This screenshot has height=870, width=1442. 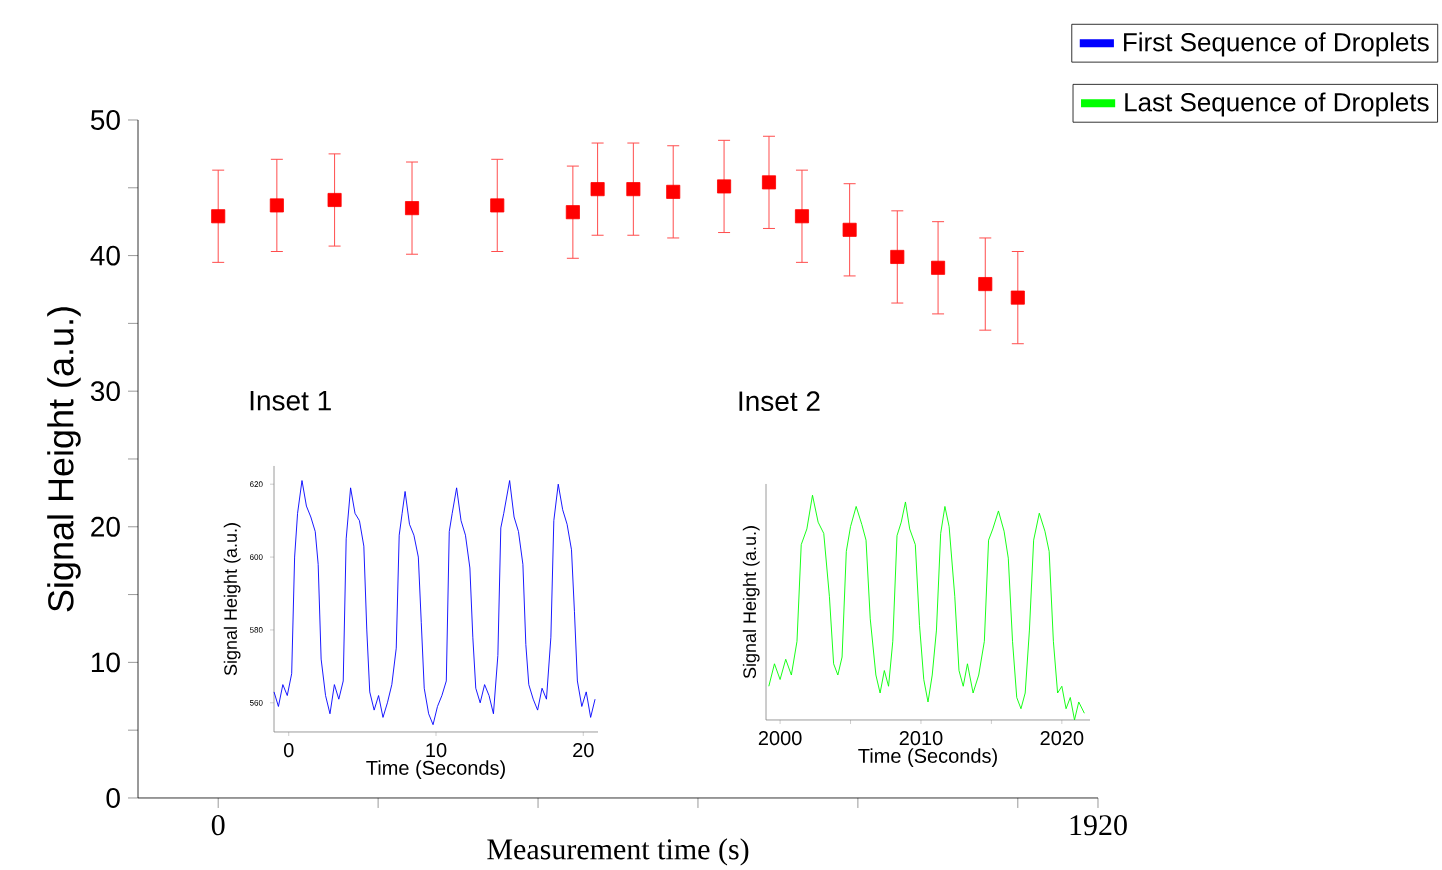 What do you see at coordinates (1062, 738) in the screenshot?
I see `x-tick-label: 2020` at bounding box center [1062, 738].